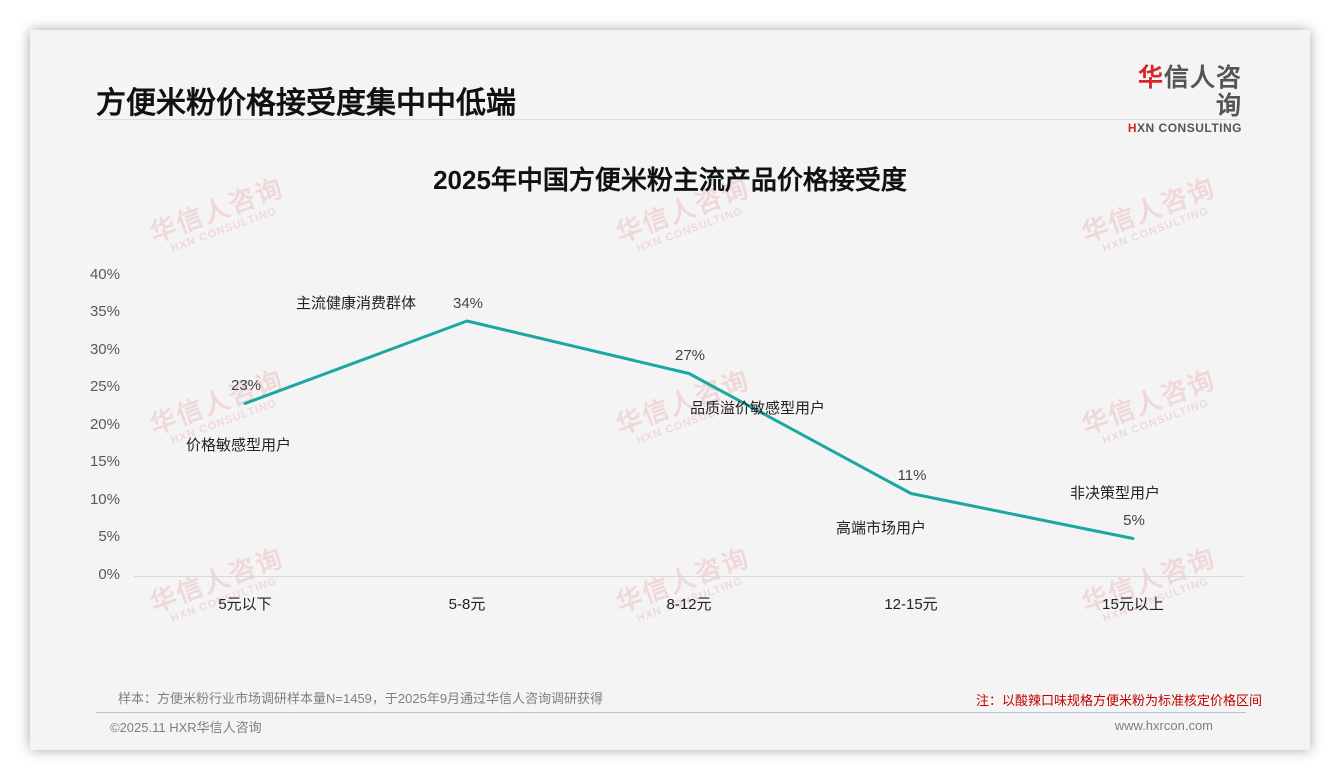 The height and width of the screenshot is (780, 1340). What do you see at coordinates (690, 355) in the screenshot?
I see `data-label: 27%` at bounding box center [690, 355].